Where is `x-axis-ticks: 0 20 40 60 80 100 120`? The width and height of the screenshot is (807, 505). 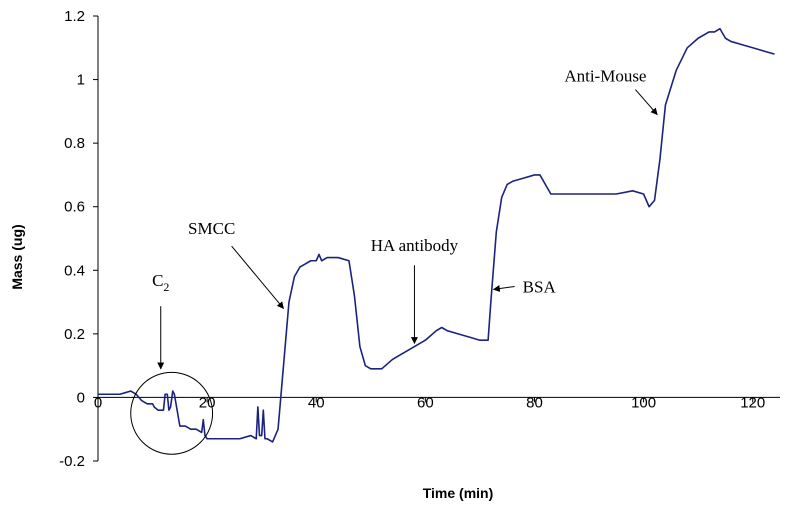
x-axis-ticks: 0 20 40 60 80 100 120 is located at coordinates (429, 402).